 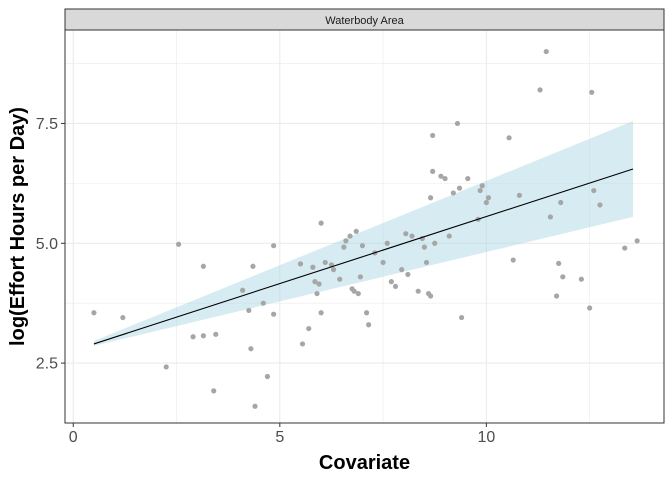 I want to click on x-tick-label: 5, so click(x=279, y=437).